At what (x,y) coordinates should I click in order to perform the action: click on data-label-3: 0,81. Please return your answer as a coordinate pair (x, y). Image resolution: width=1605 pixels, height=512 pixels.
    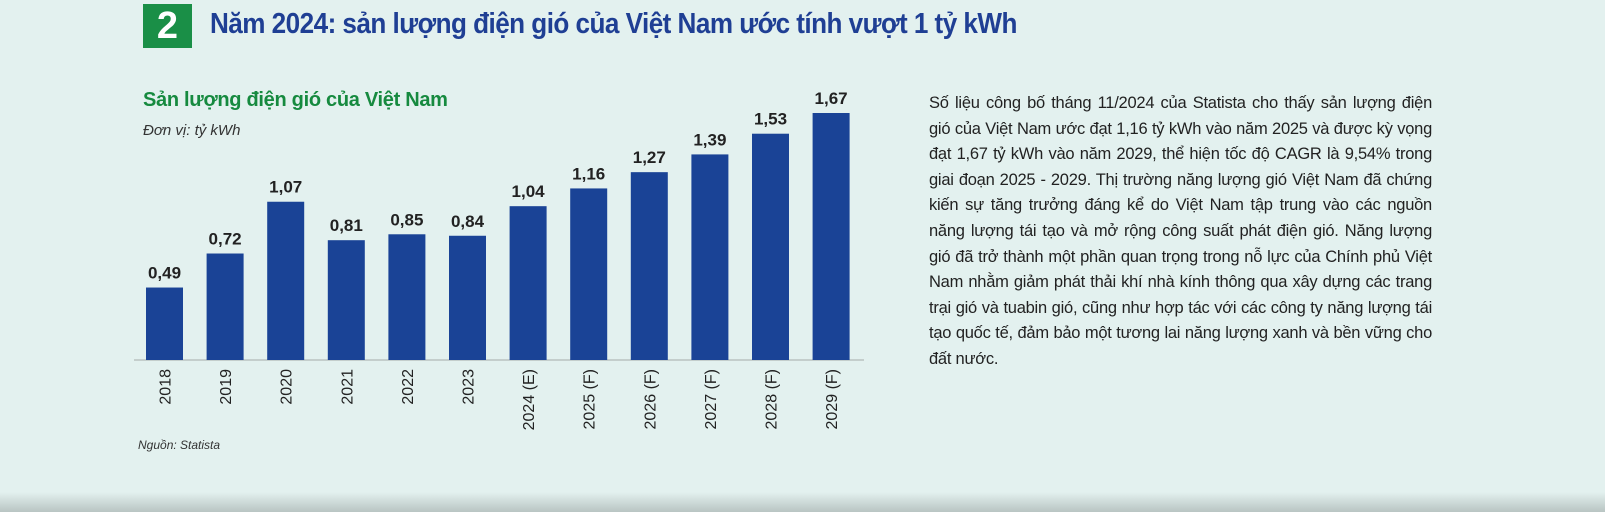
    Looking at the image, I should click on (346, 225).